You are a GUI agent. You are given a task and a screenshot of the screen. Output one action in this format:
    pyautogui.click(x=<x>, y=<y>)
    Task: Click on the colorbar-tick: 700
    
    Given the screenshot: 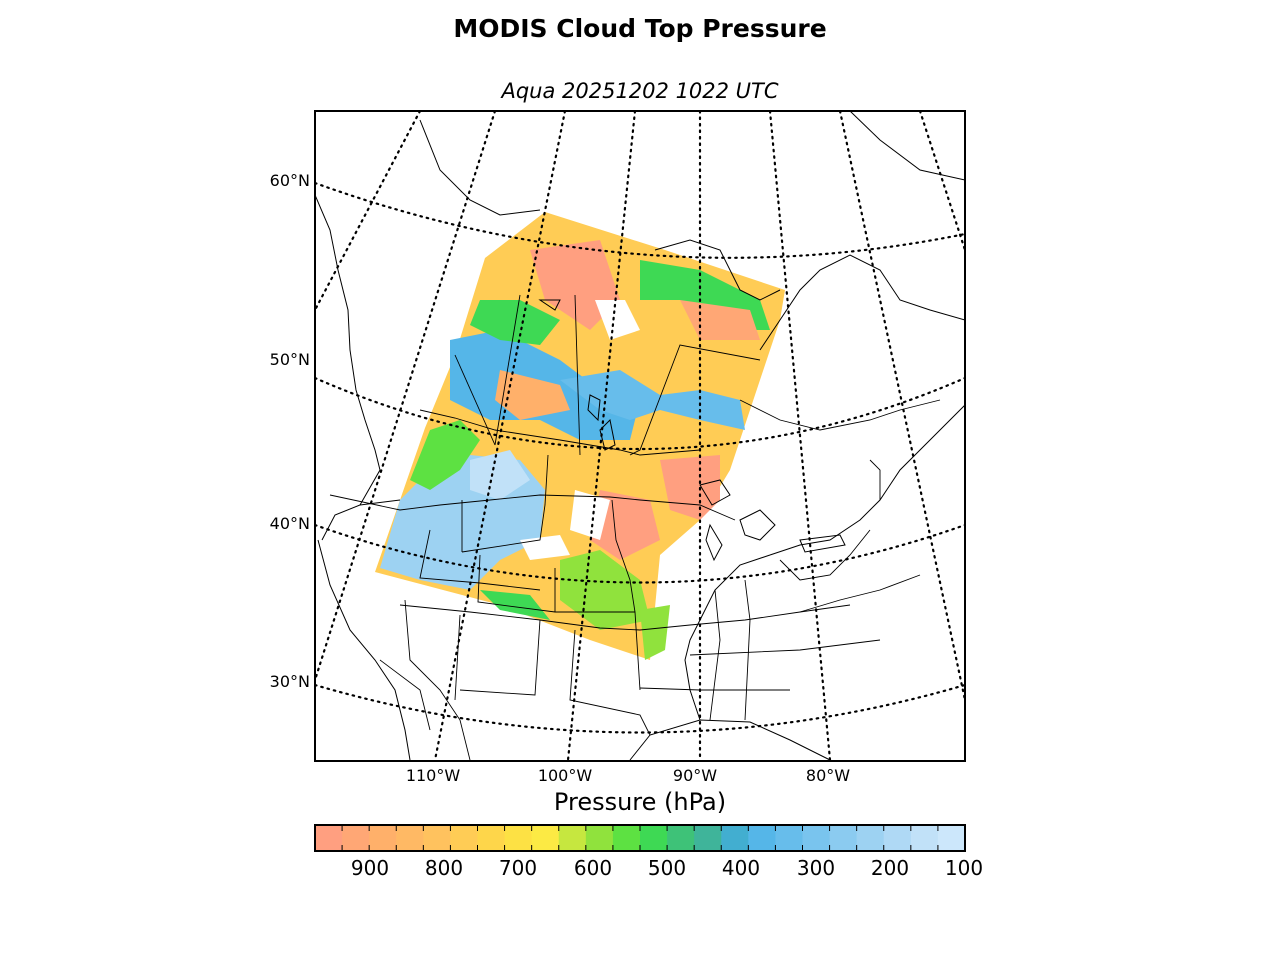 What is the action you would take?
    pyautogui.click(x=518, y=868)
    